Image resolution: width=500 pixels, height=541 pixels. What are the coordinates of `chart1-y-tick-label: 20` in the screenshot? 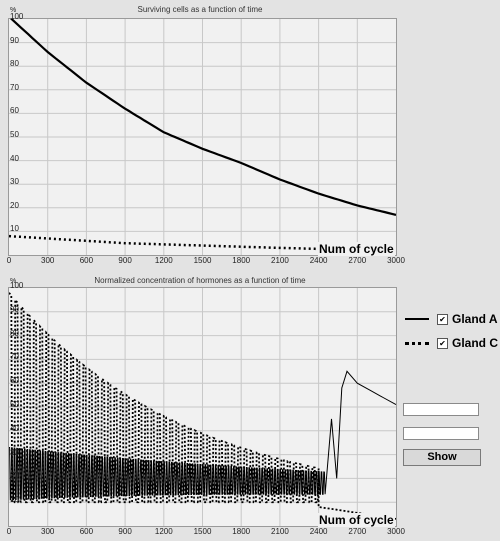 It's located at (14, 205).